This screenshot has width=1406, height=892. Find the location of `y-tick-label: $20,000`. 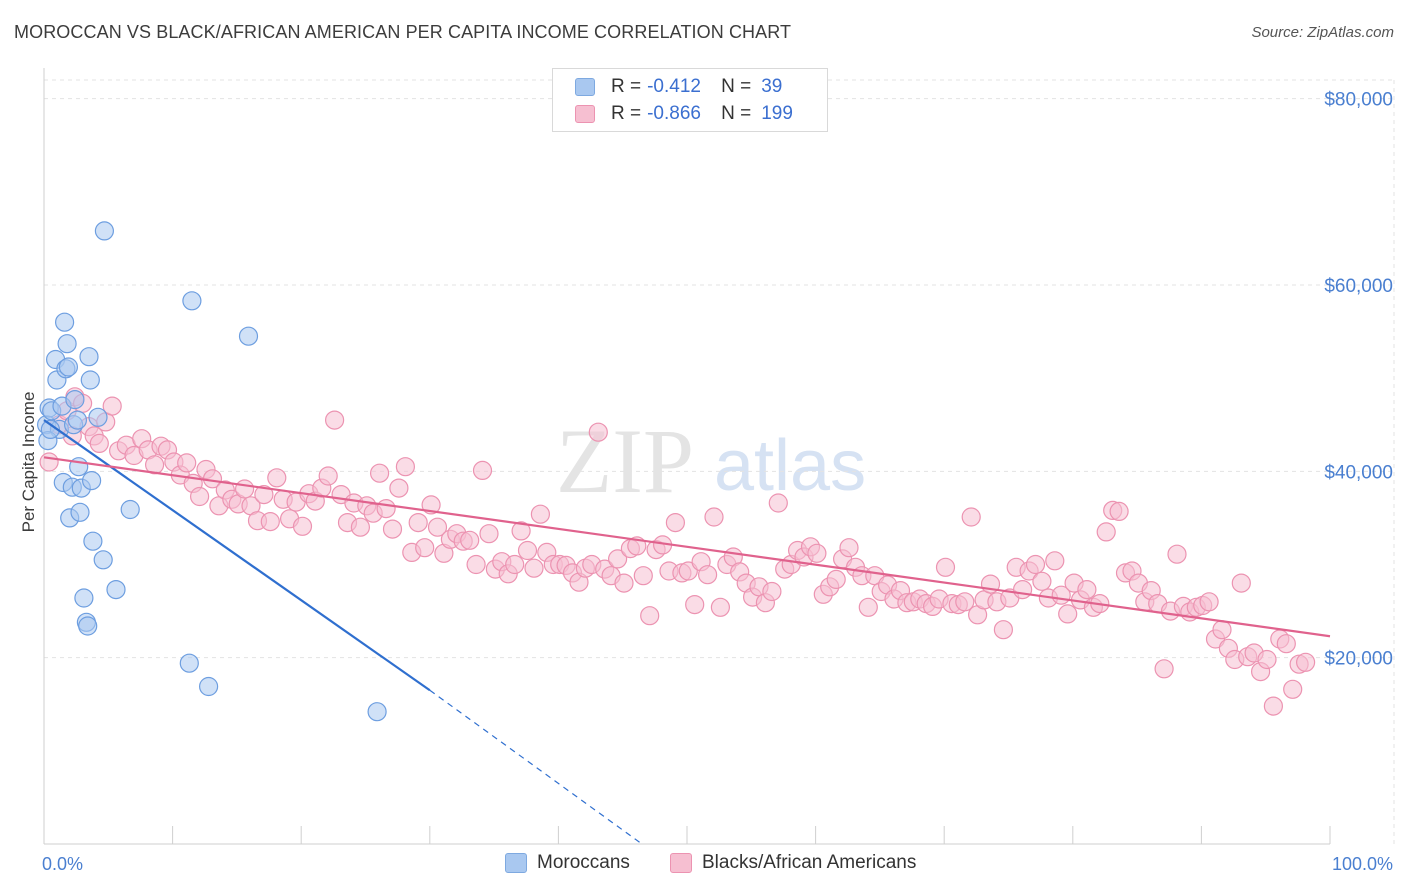

y-tick-label: $20,000 is located at coordinates (1358, 659).